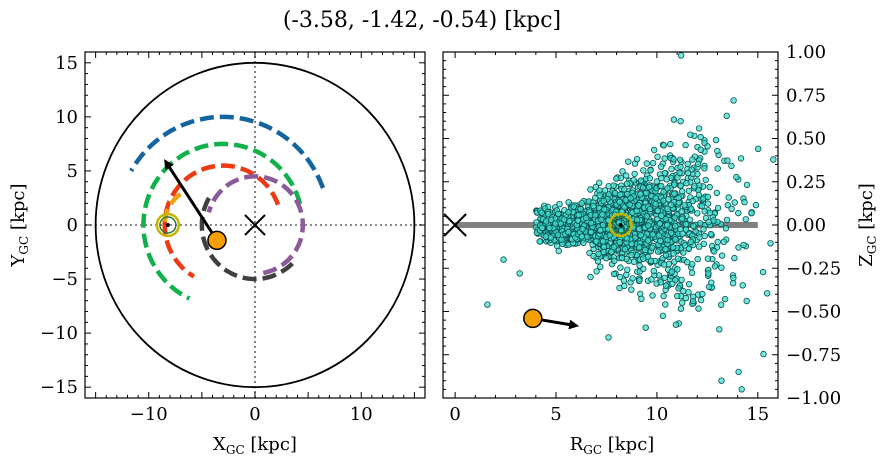 The image size is (887, 464). What do you see at coordinates (806, 182) in the screenshot?
I see `right-y-tick-label: 0.25` at bounding box center [806, 182].